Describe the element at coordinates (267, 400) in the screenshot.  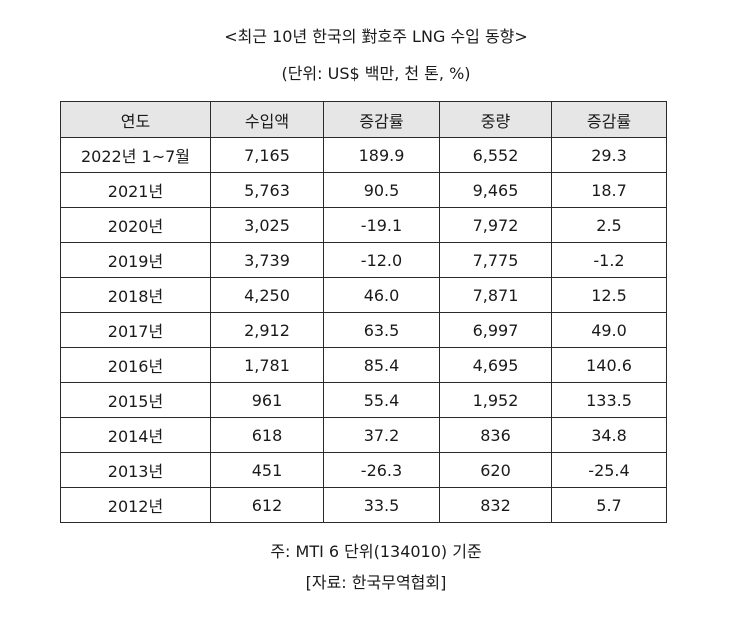
I see `cell-import-value: 961` at that location.